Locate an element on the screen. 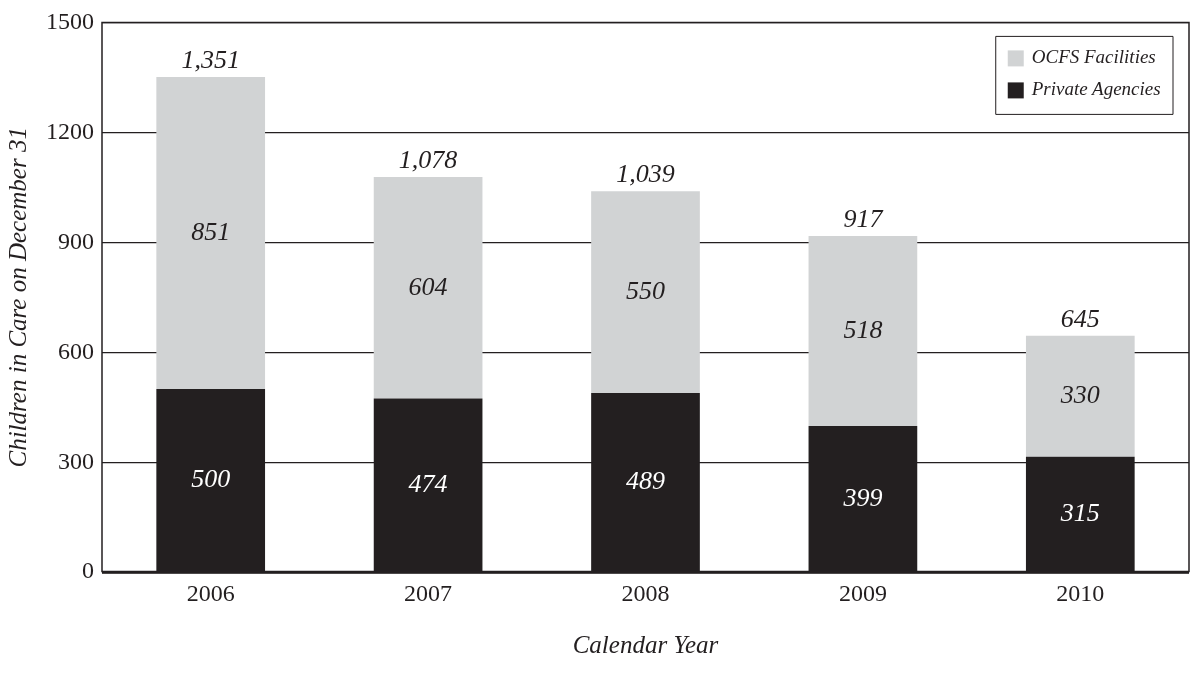 The image size is (1199, 675). data-label: 851 is located at coordinates (211, 231).